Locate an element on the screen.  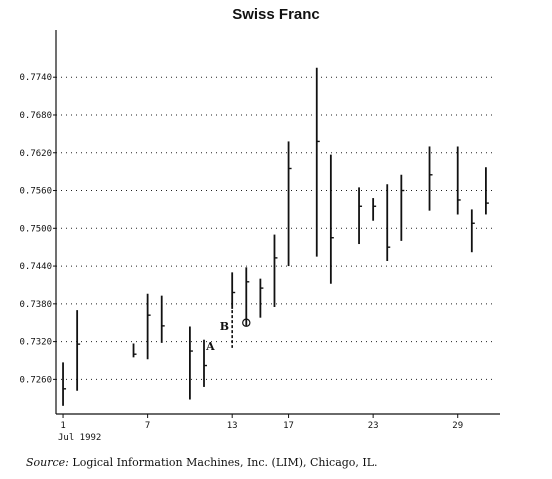
x-tick-label-4: 23 is located at coordinates (373, 426).